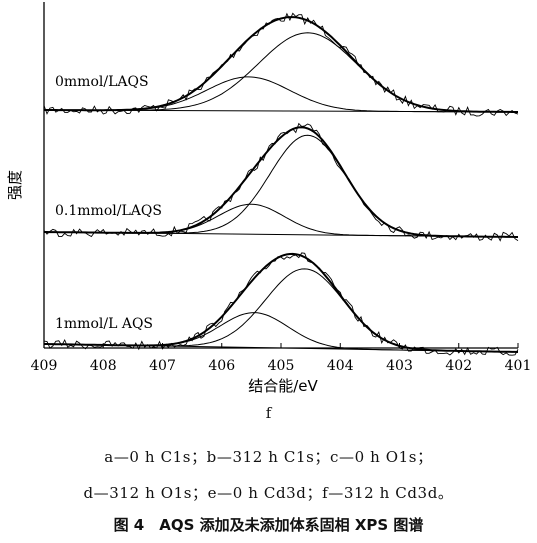 This screenshot has width=537, height=543. I want to click on figure-title: 图 4 AQS 添加及未添加体系固相 XPS 图谱, so click(268, 525).